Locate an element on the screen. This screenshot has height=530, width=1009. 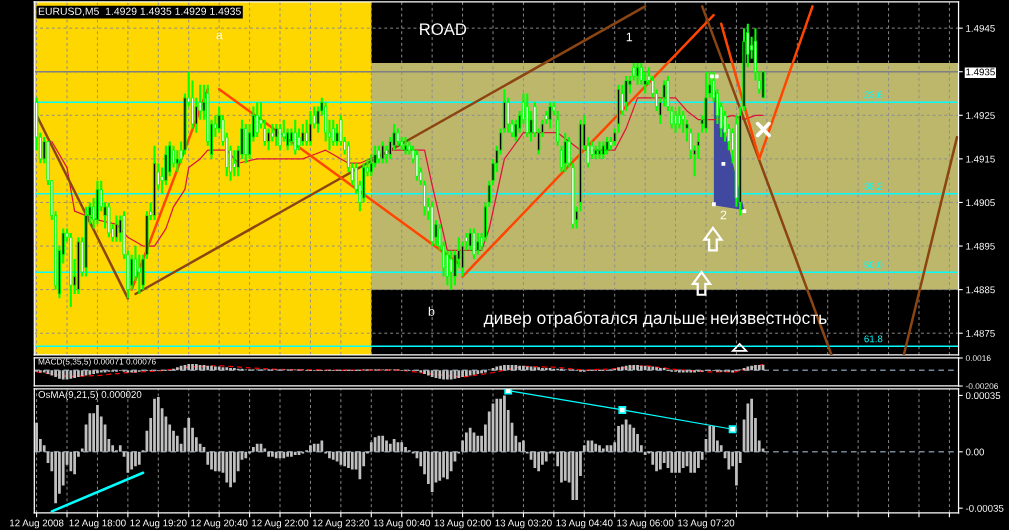
x-tick-label: 12 Aug 23:20 is located at coordinates (341, 524).